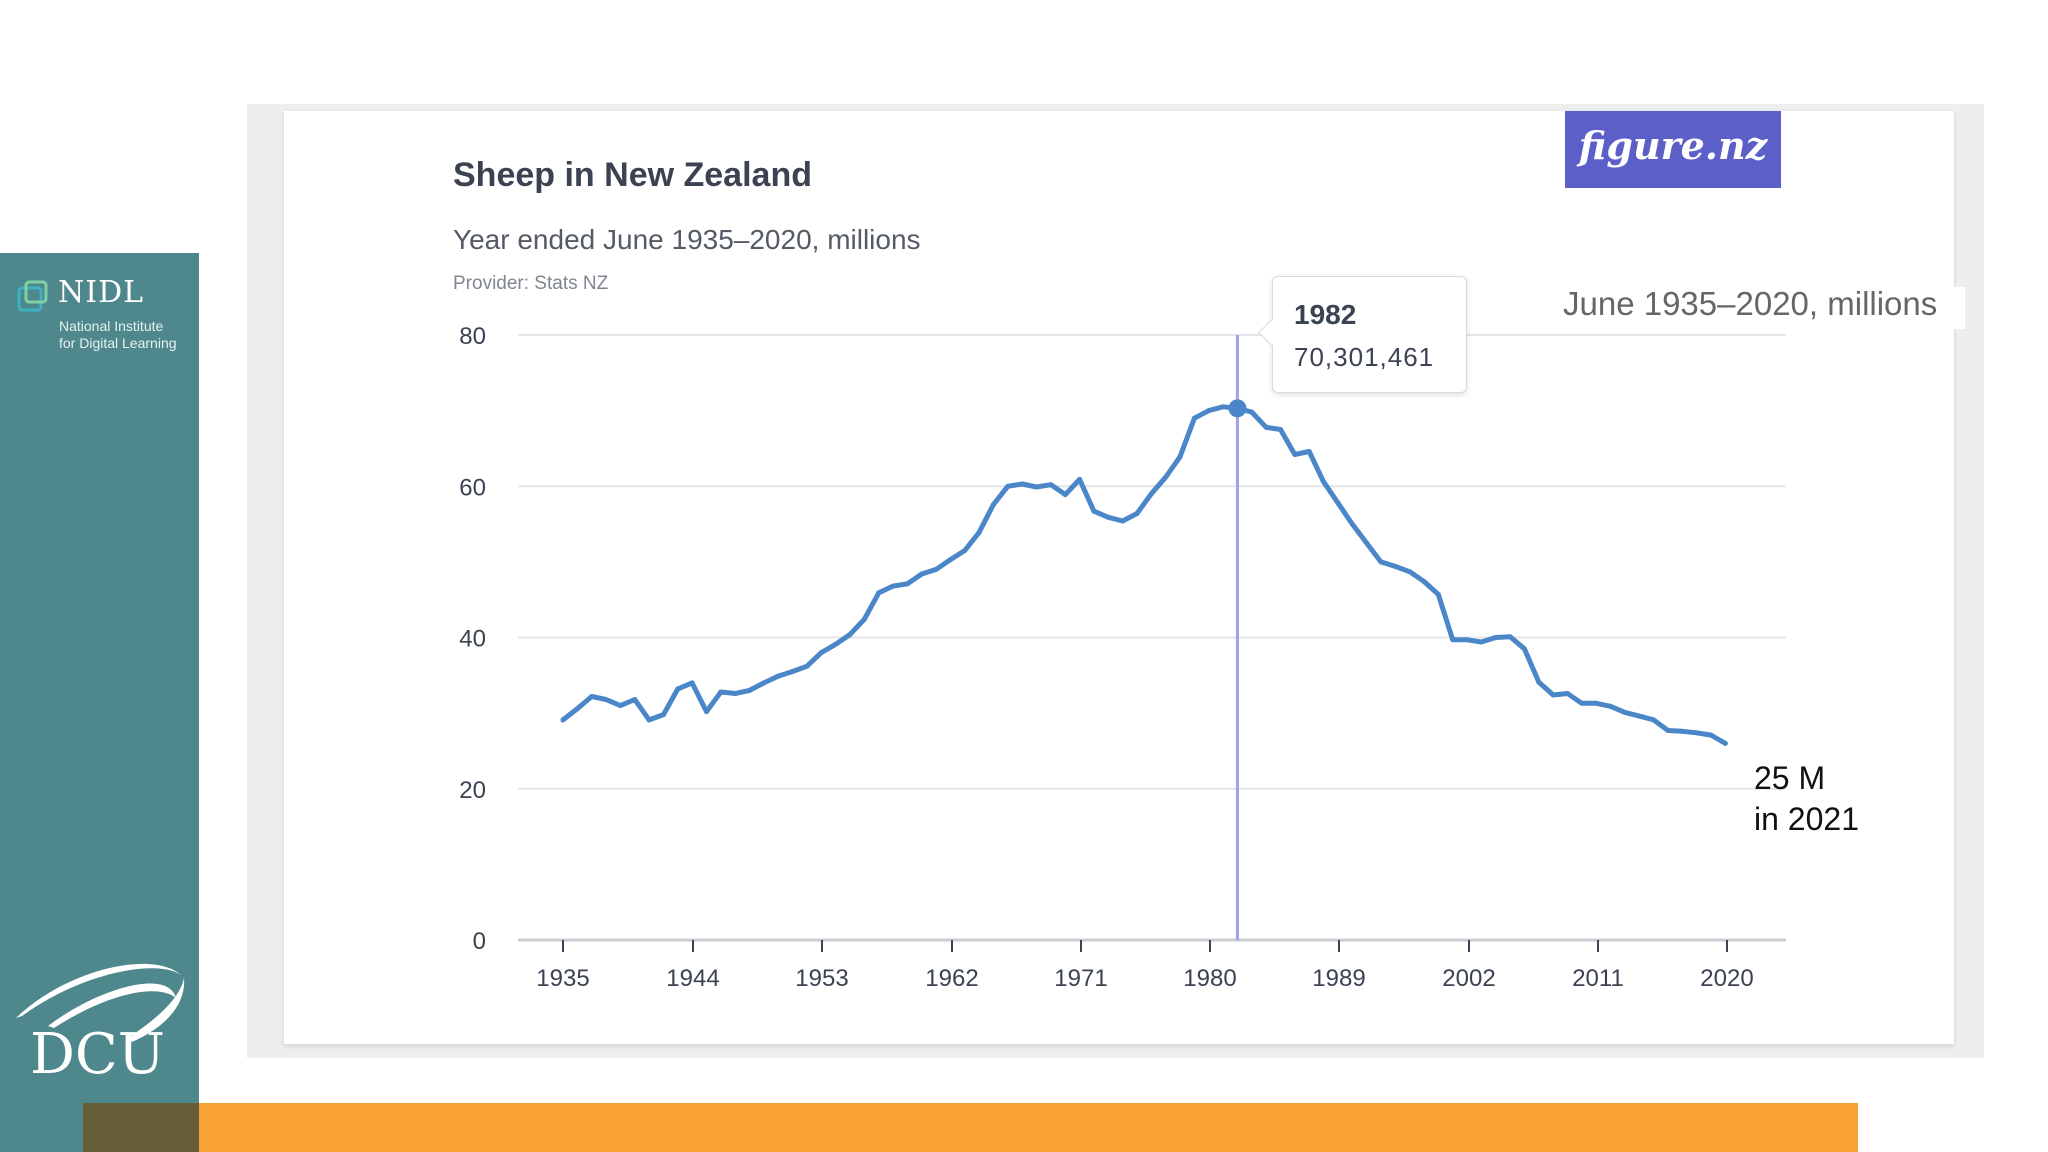  I want to click on tooltip-value: 70,301,461, so click(1364, 357).